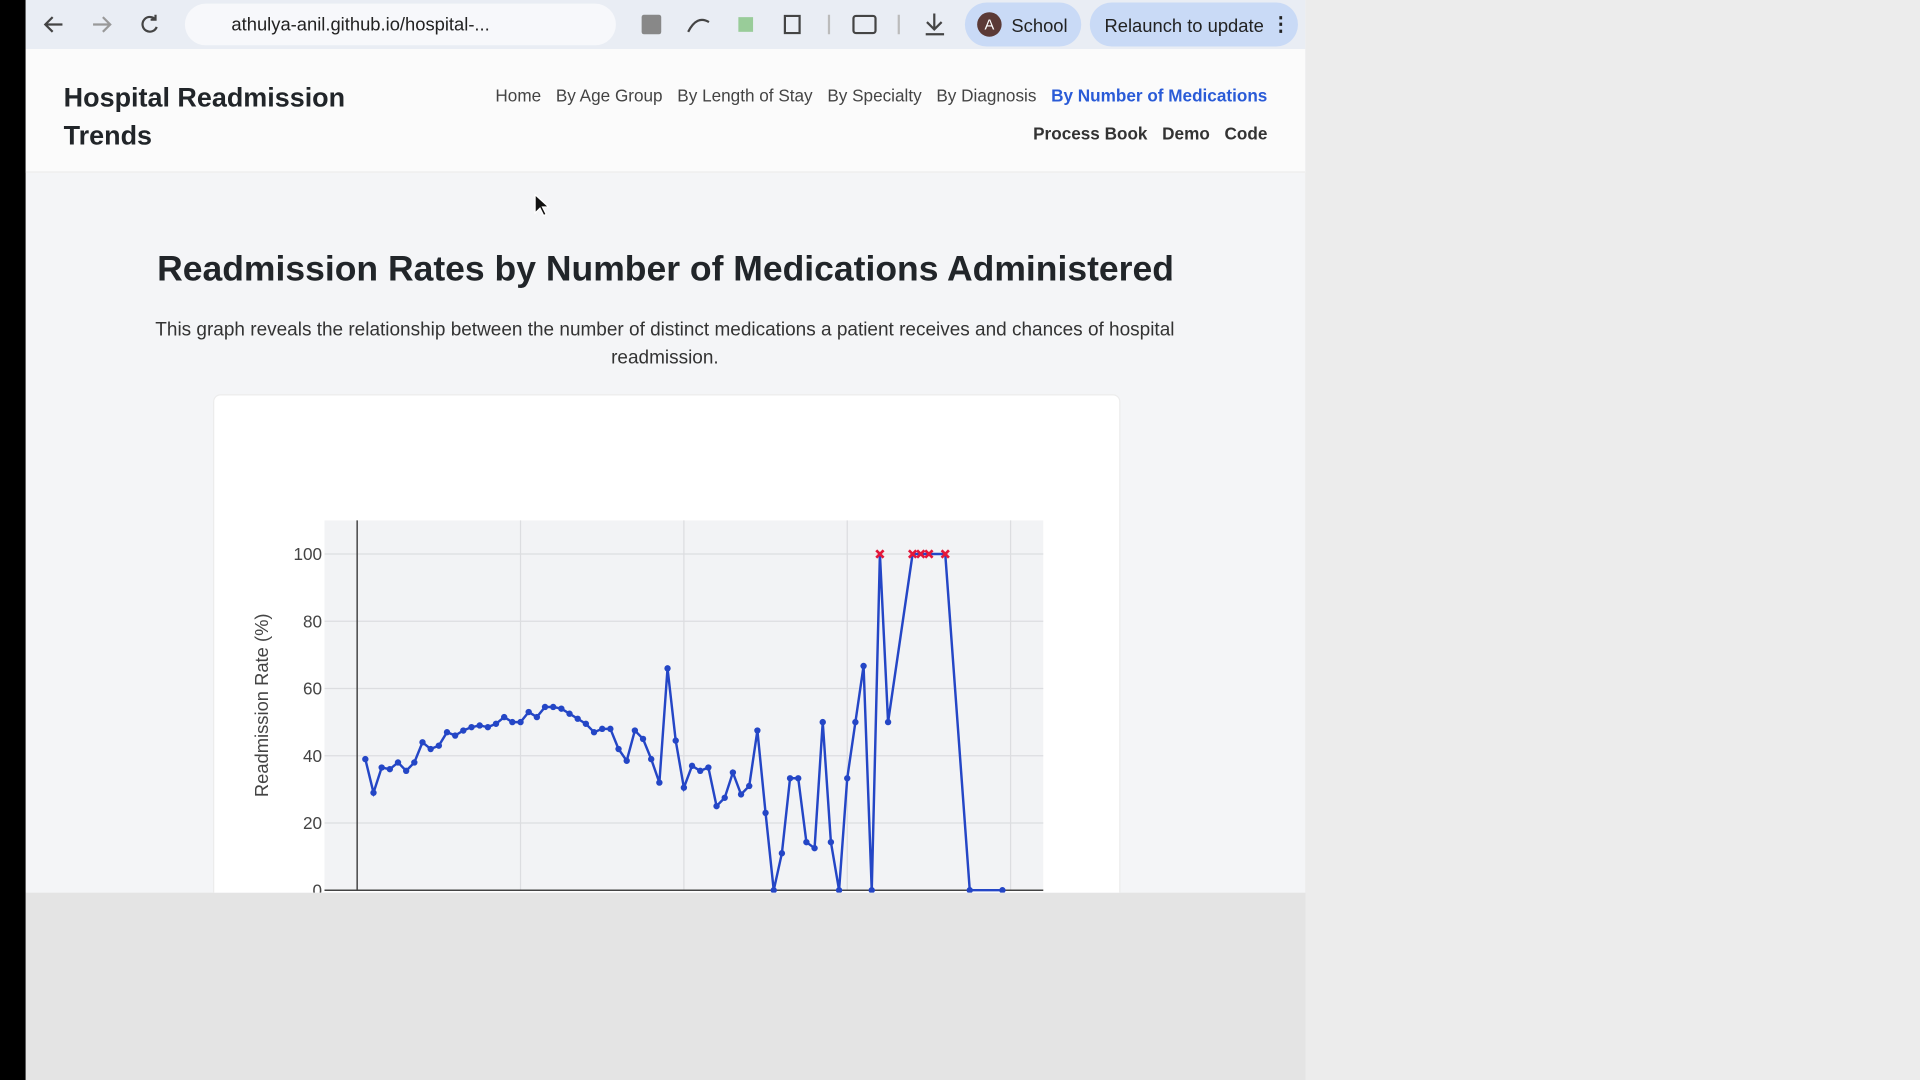 The height and width of the screenshot is (1080, 1920). I want to click on download-icon, so click(935, 24).